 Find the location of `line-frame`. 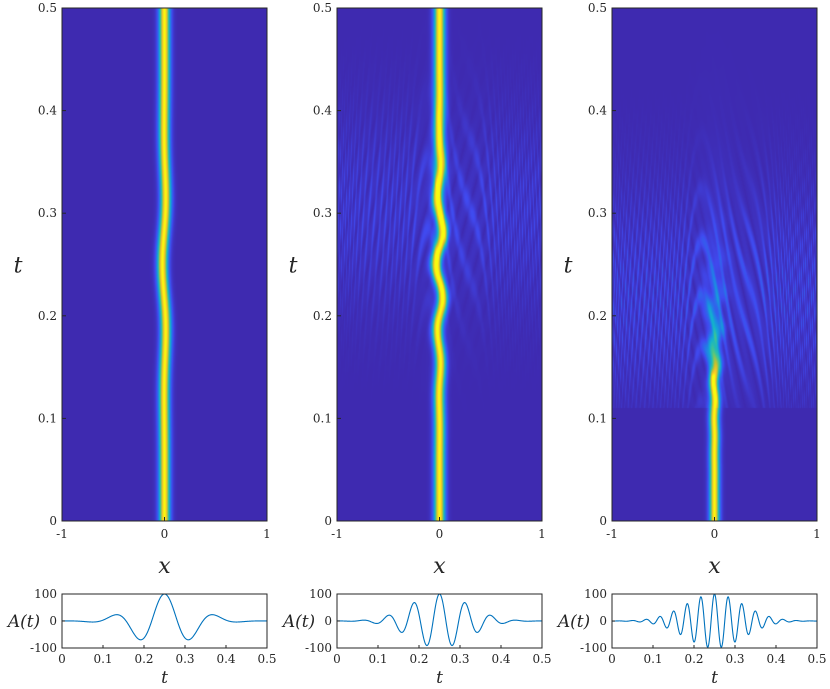

line-frame is located at coordinates (164, 621).